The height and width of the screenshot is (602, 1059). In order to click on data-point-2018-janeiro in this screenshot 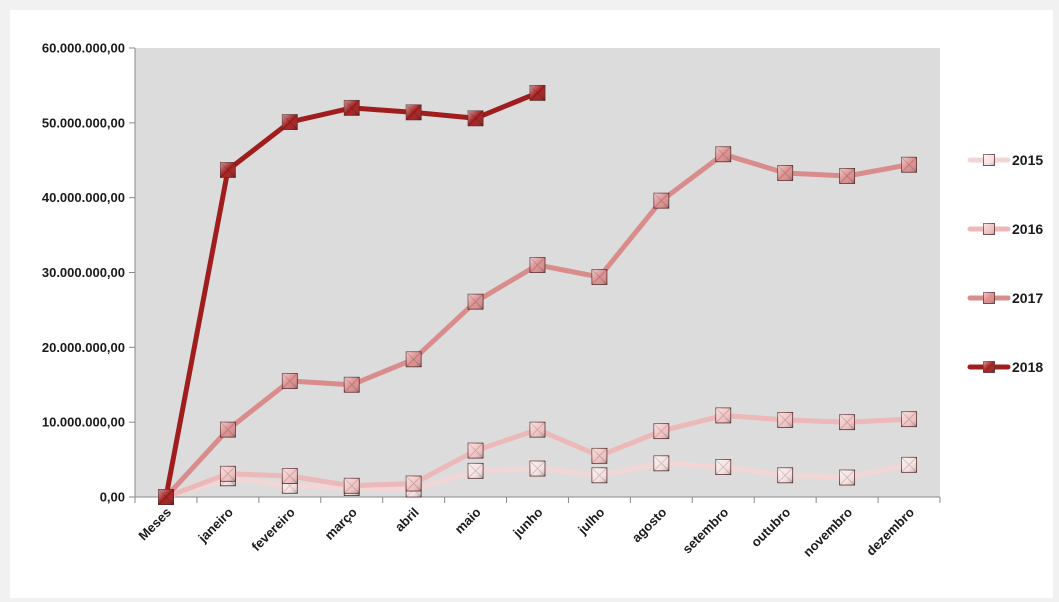, I will do `click(227, 170)`.